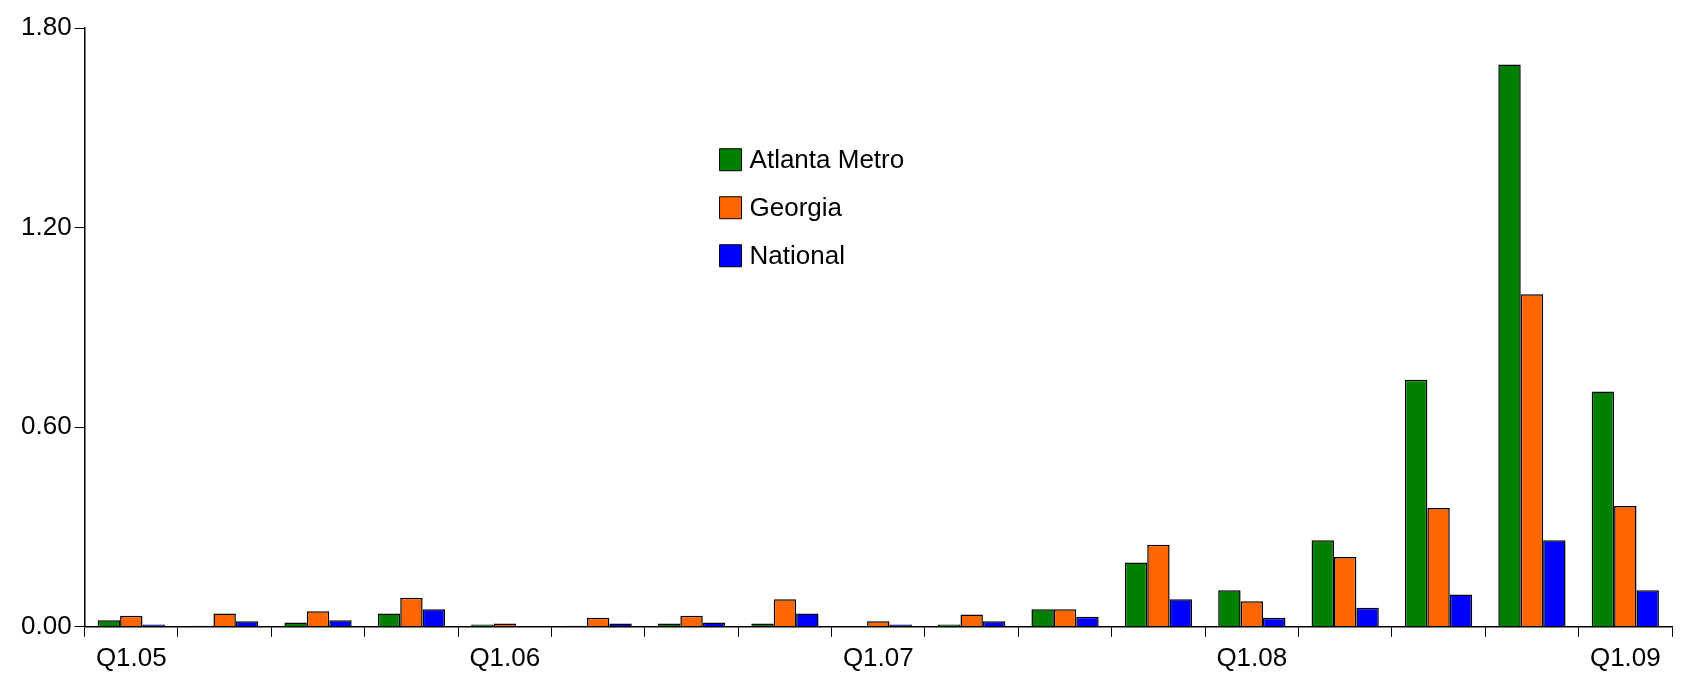 The width and height of the screenshot is (1700, 688). I want to click on x-tick-label: Q1.08, so click(1252, 656).